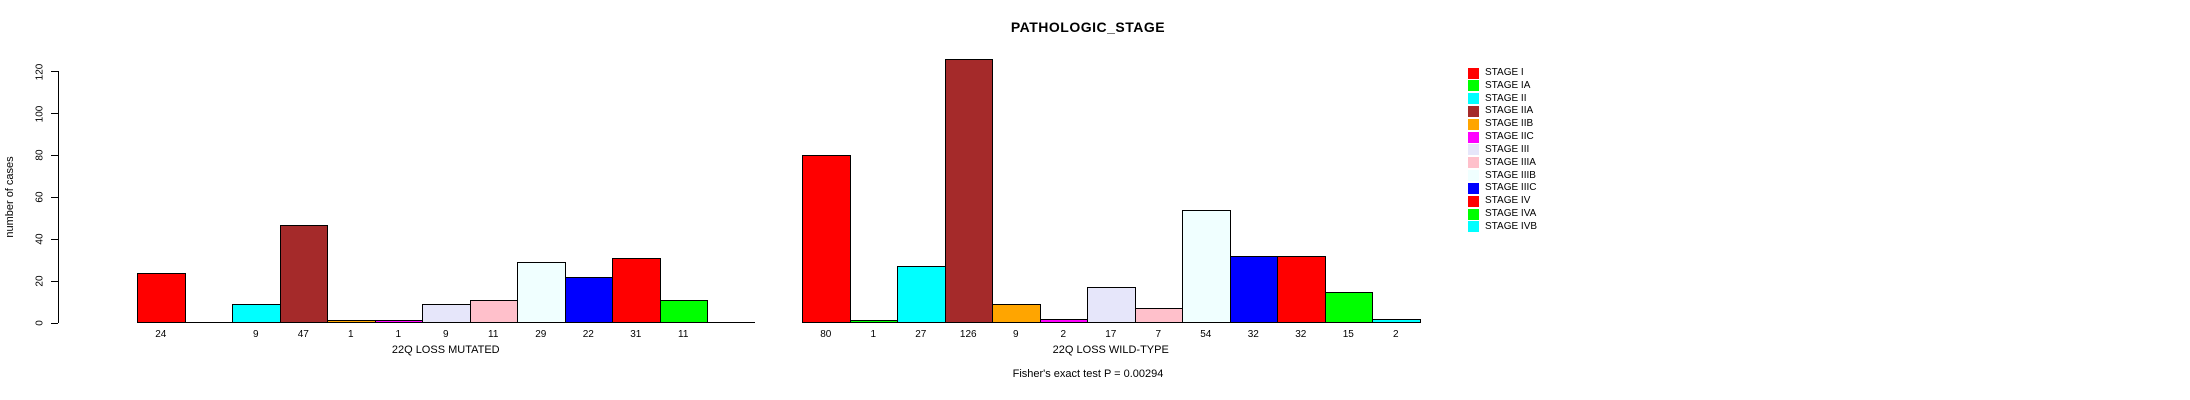 The height and width of the screenshot is (400, 2190). I want to click on x-axis-label-wild-type: 22Q LOSS WILD-TYPE, so click(1110, 350).